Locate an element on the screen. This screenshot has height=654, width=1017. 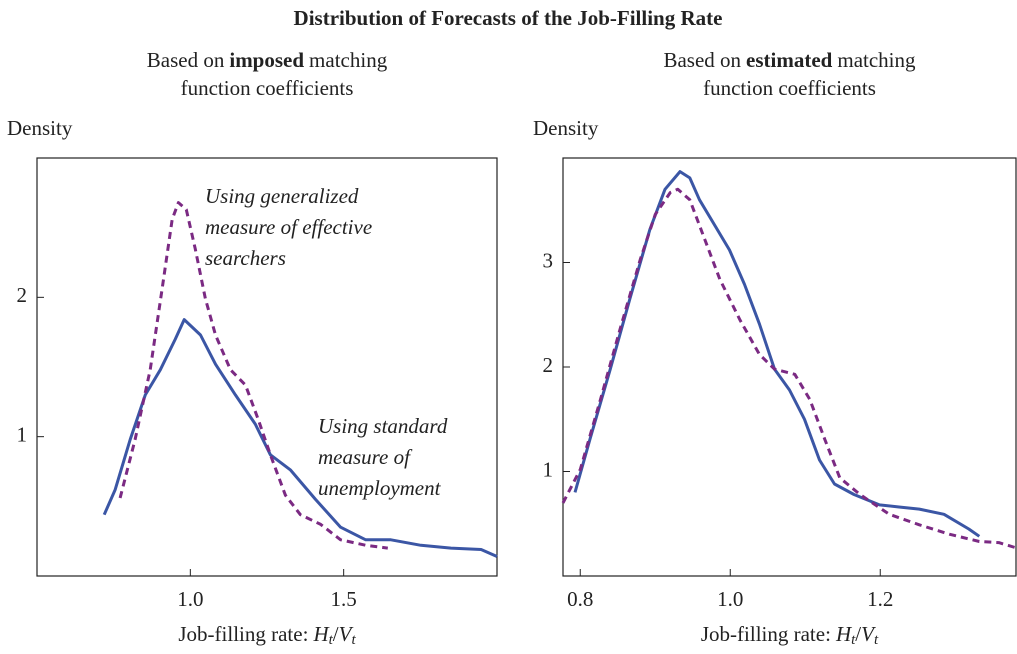
x-tick-label: 1.5 is located at coordinates (344, 599).